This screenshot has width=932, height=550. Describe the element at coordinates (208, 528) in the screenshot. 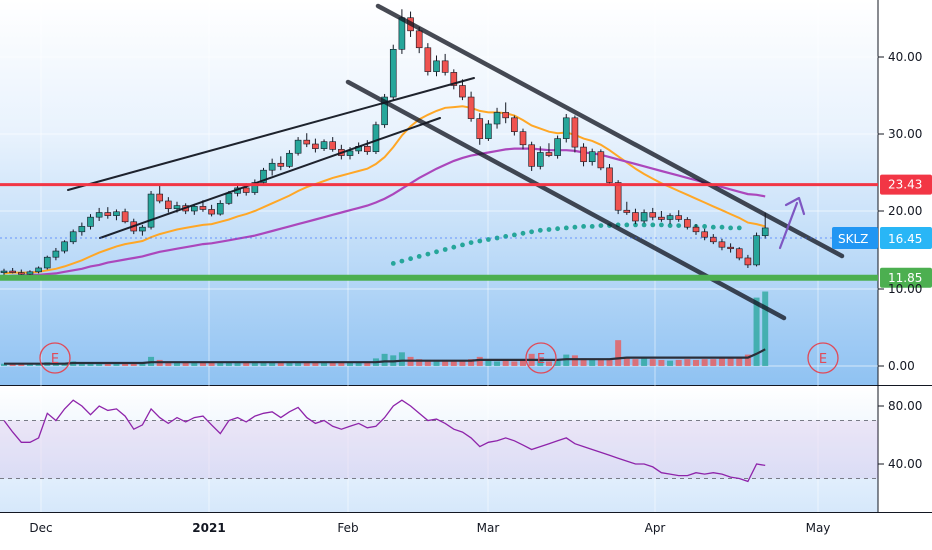

I see `time-tick-label: 2021` at that location.